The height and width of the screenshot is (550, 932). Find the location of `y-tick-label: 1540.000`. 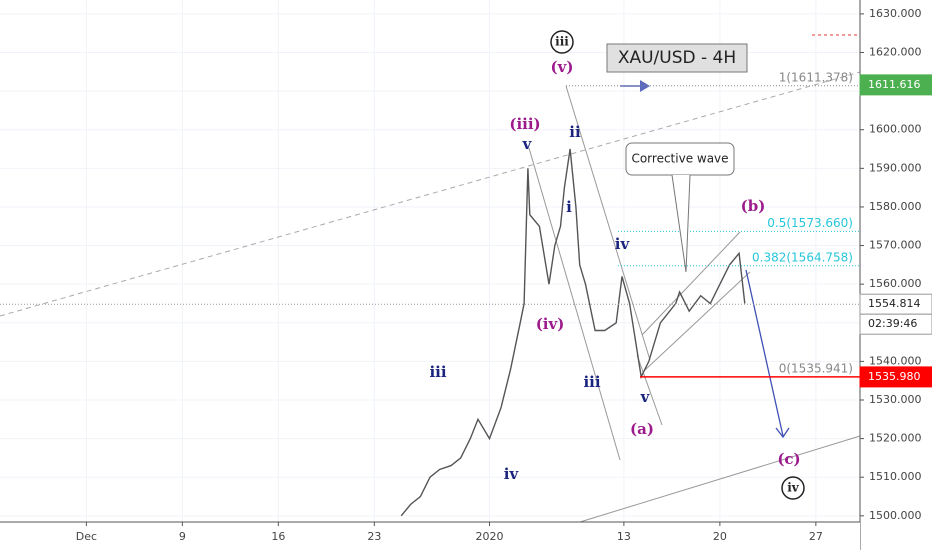

y-tick-label: 1540.000 is located at coordinates (895, 360).